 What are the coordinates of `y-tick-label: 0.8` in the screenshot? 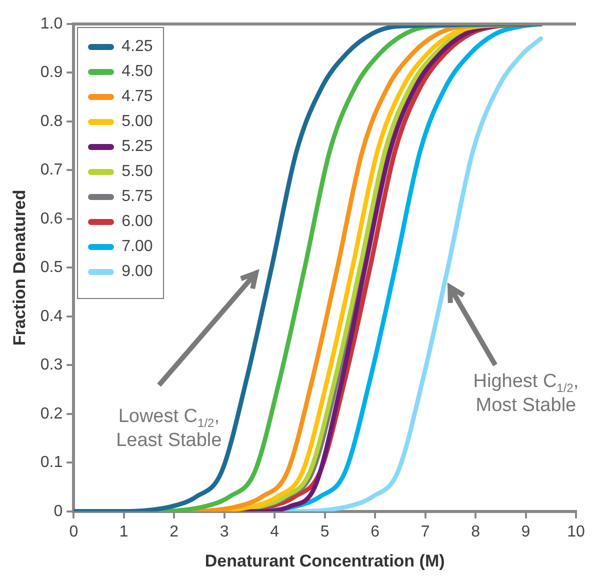 It's located at (51, 121).